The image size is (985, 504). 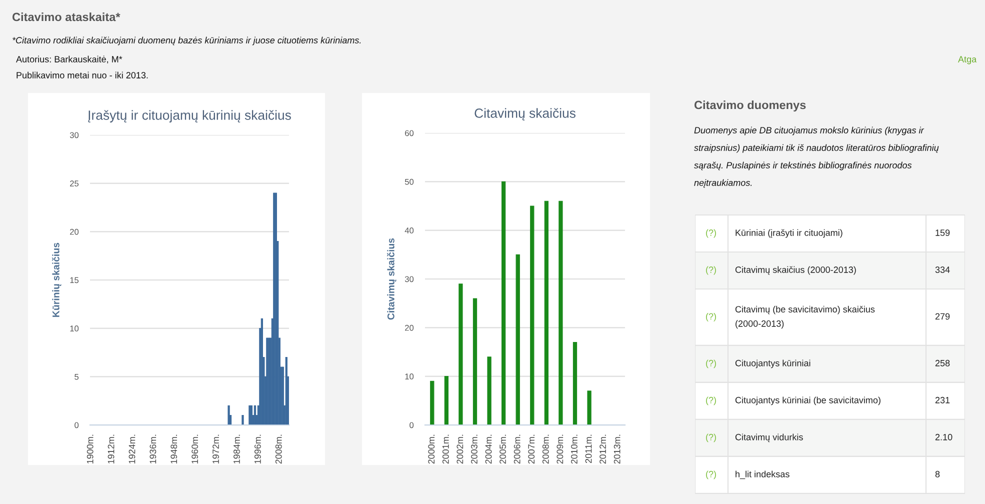 What do you see at coordinates (488, 449) in the screenshot?
I see `x-tick-label: 2004m.` at bounding box center [488, 449].